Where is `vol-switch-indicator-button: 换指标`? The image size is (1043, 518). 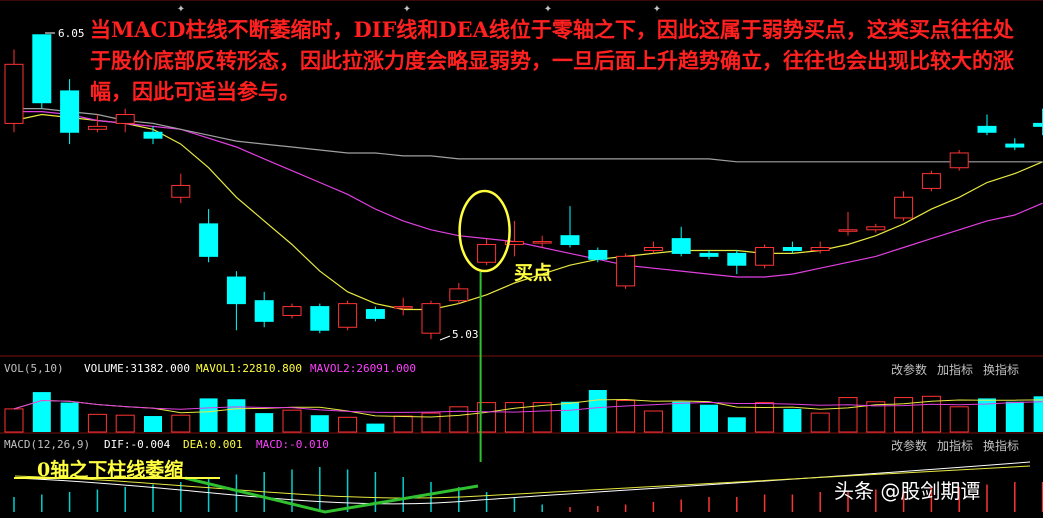
vol-switch-indicator-button: 换指标 is located at coordinates (1001, 370).